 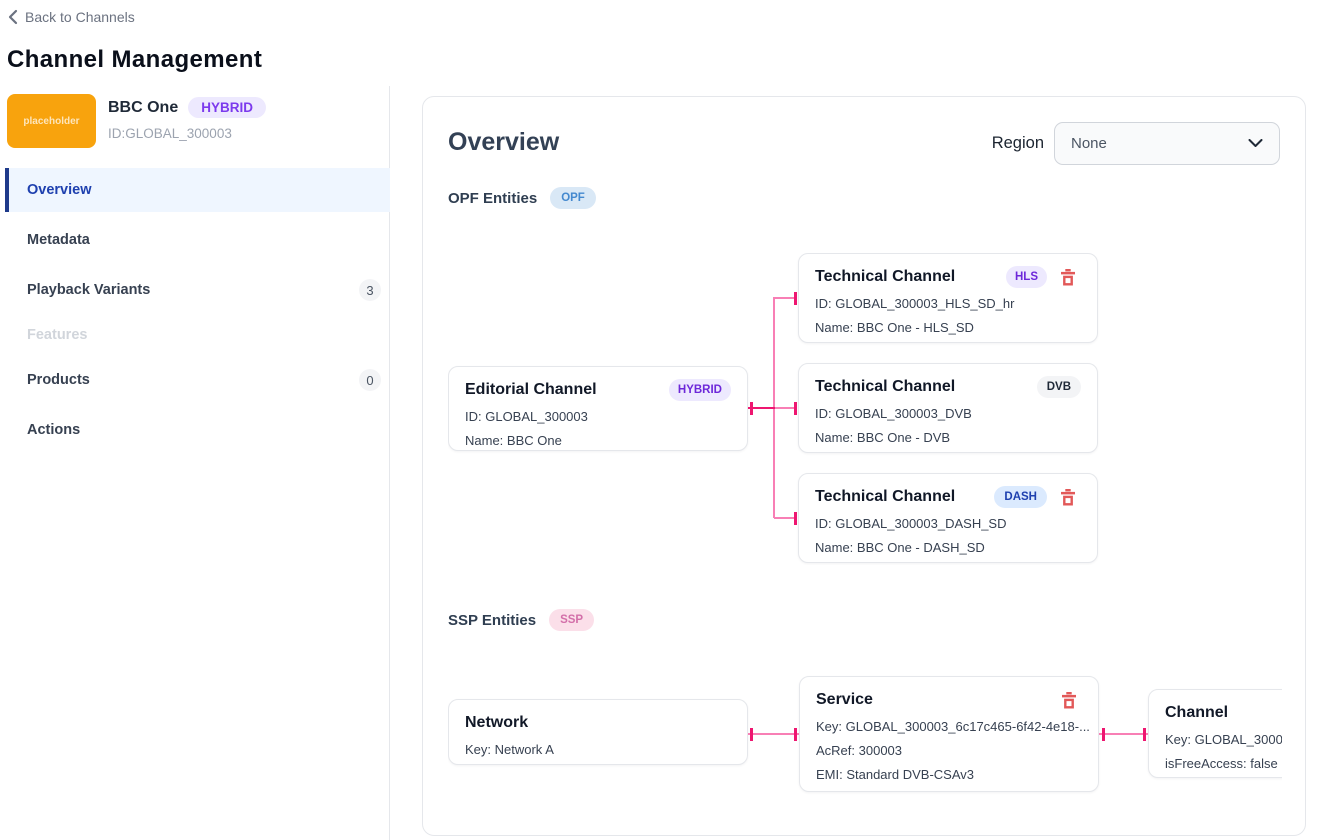 I want to click on connector-service-channel, so click(x=1123, y=734).